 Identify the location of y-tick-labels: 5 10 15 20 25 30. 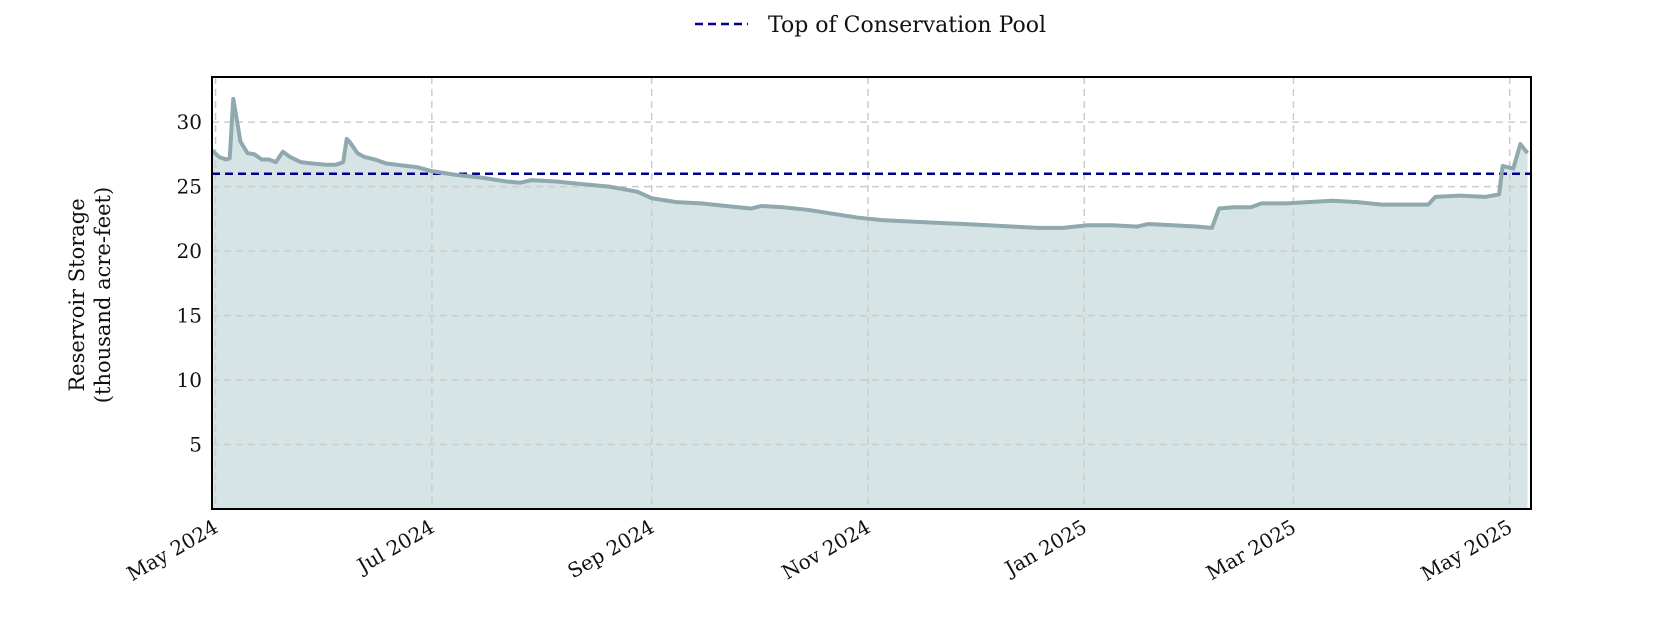
(189, 283).